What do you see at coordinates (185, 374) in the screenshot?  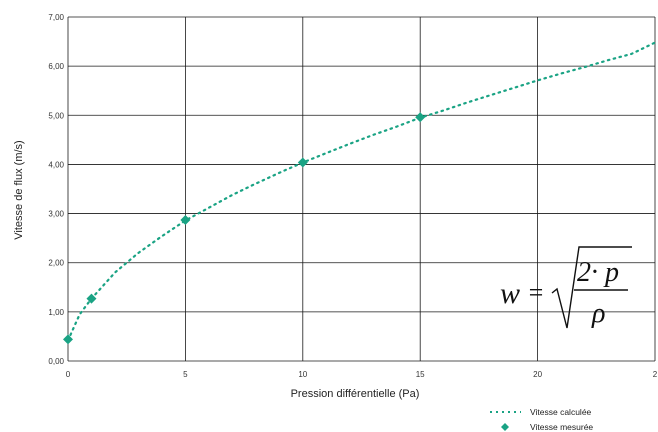 I see `x-tick-label: 5` at bounding box center [185, 374].